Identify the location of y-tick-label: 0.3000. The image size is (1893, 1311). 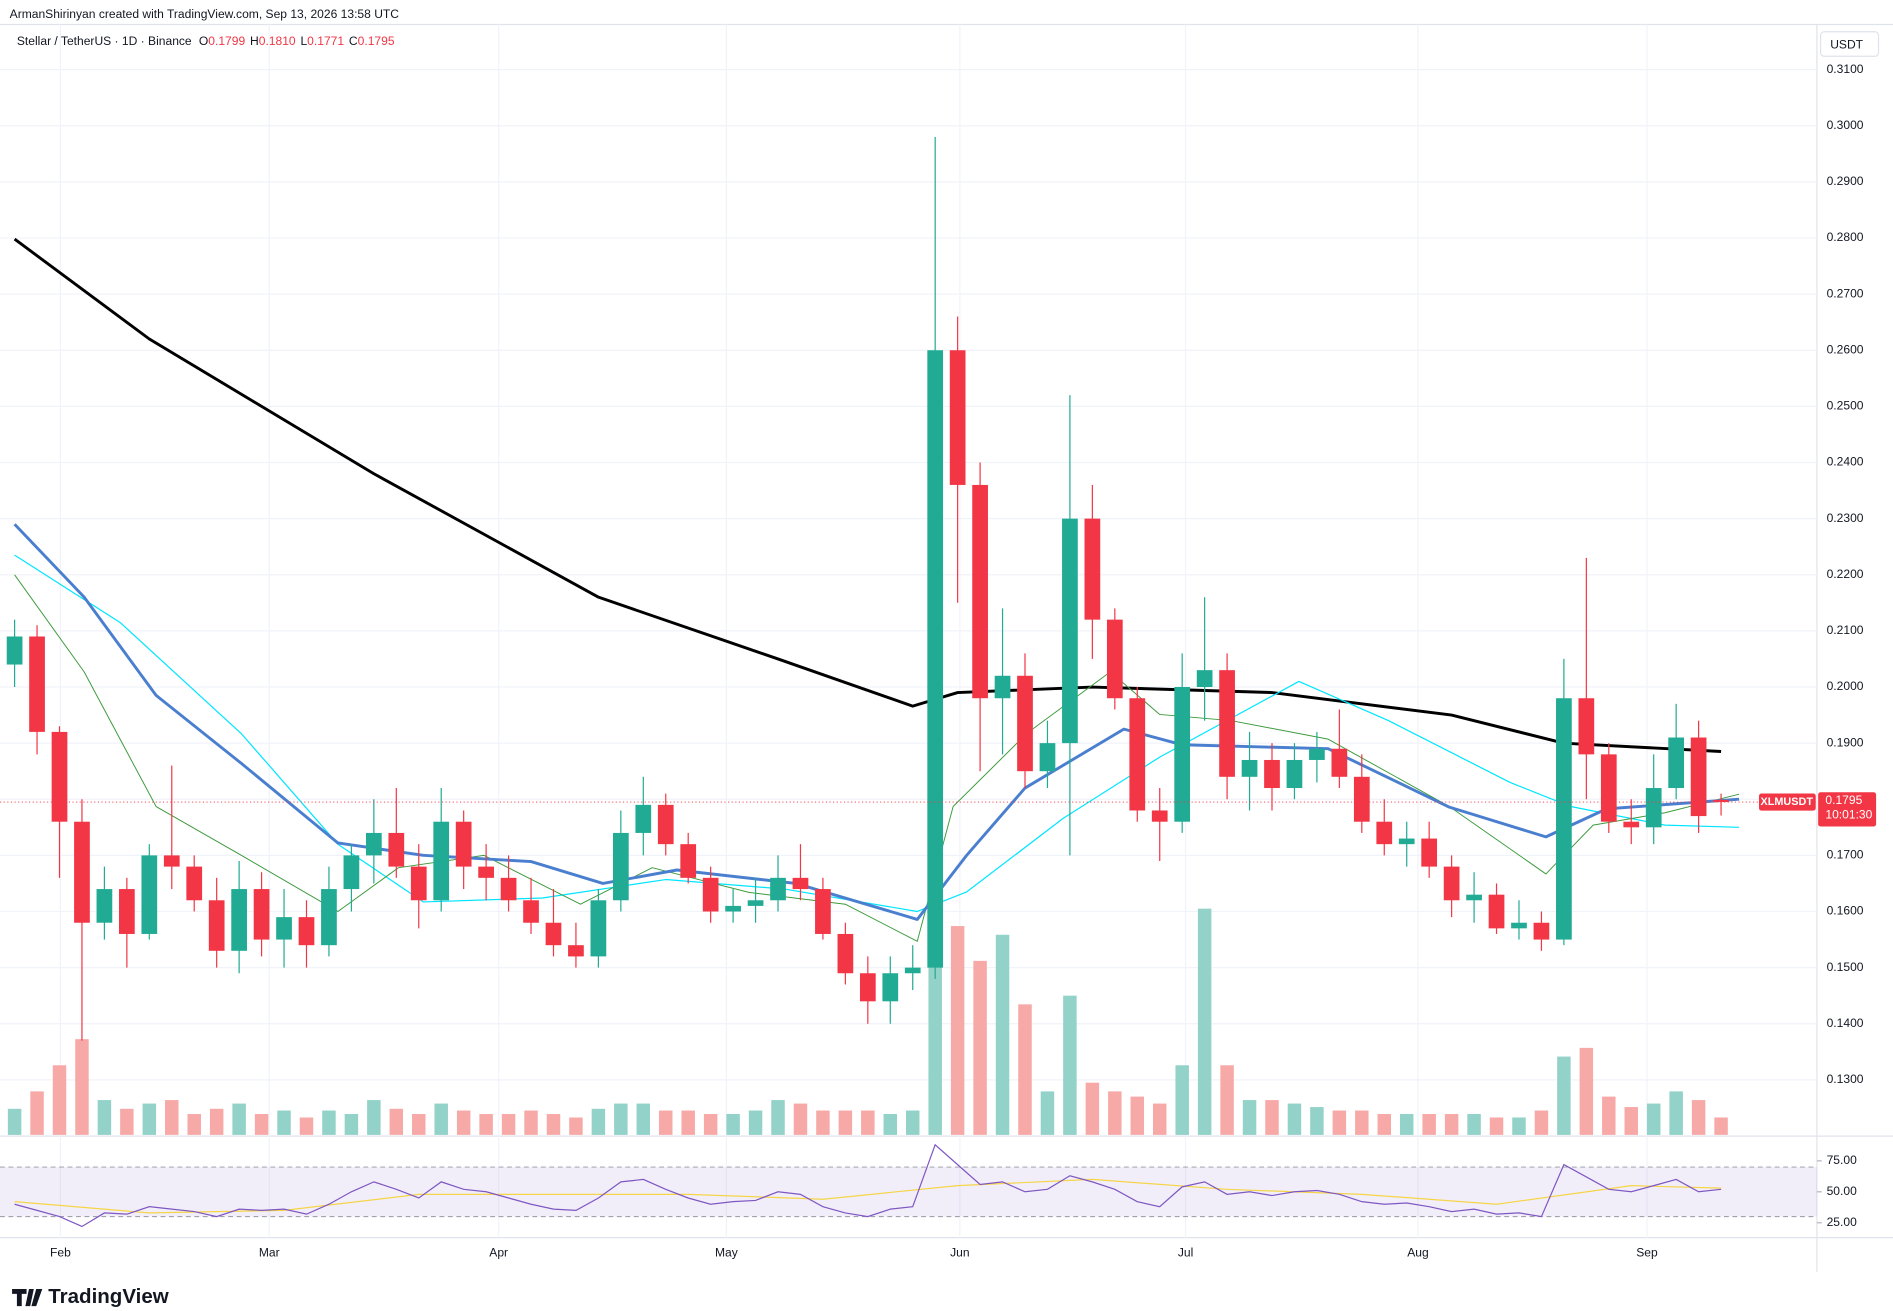
(1845, 125).